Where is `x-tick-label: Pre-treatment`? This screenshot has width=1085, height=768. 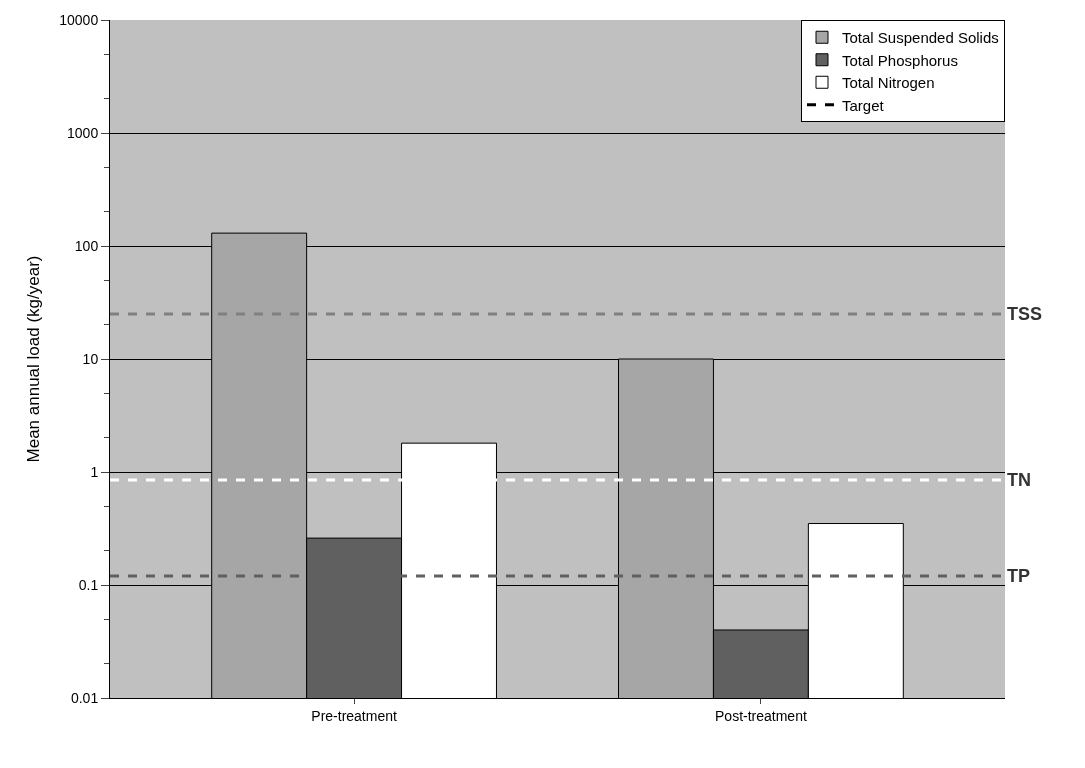
x-tick-label: Pre-treatment is located at coordinates (354, 715).